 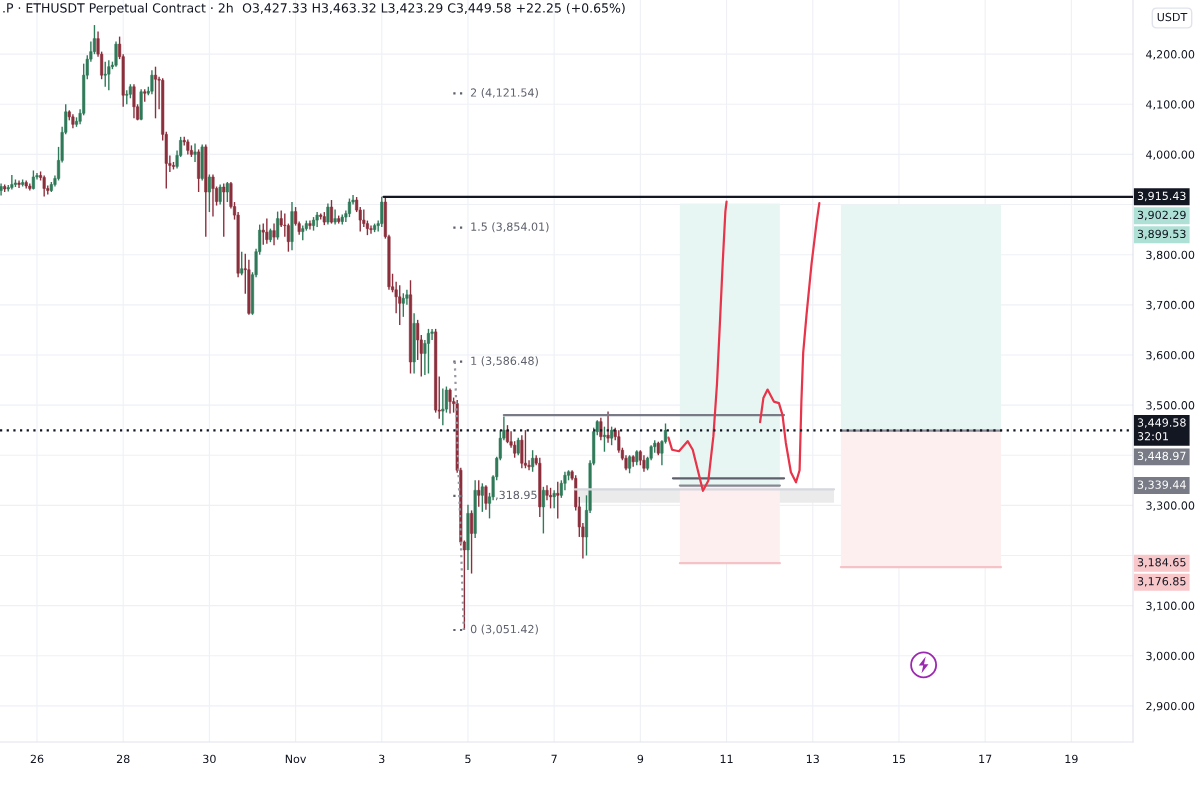 What do you see at coordinates (1170, 355) in the screenshot?
I see `y-tick-label: 3,600.00` at bounding box center [1170, 355].